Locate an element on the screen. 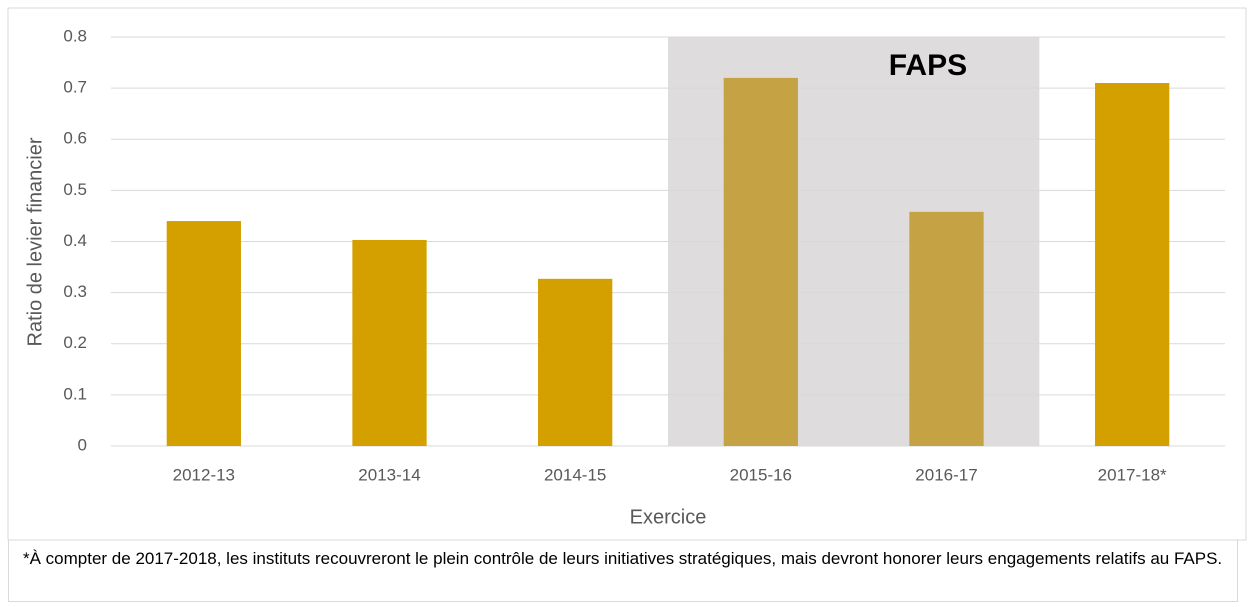  x-axis-title: Exercice is located at coordinates (668, 517).